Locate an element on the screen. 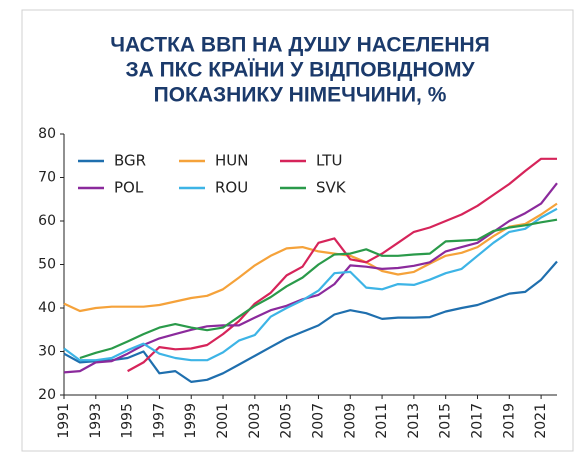 The width and height of the screenshot is (581, 456). x-tick-label: 2011 is located at coordinates (382, 421).